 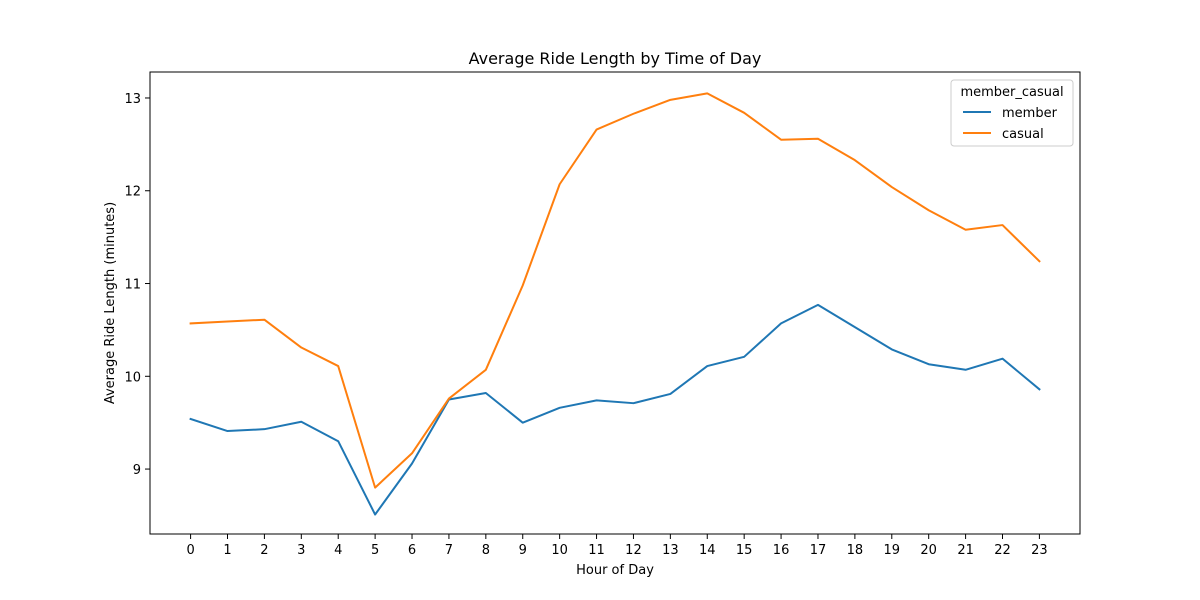 I want to click on x-axis-label: Hour of Day, so click(x=615, y=570).